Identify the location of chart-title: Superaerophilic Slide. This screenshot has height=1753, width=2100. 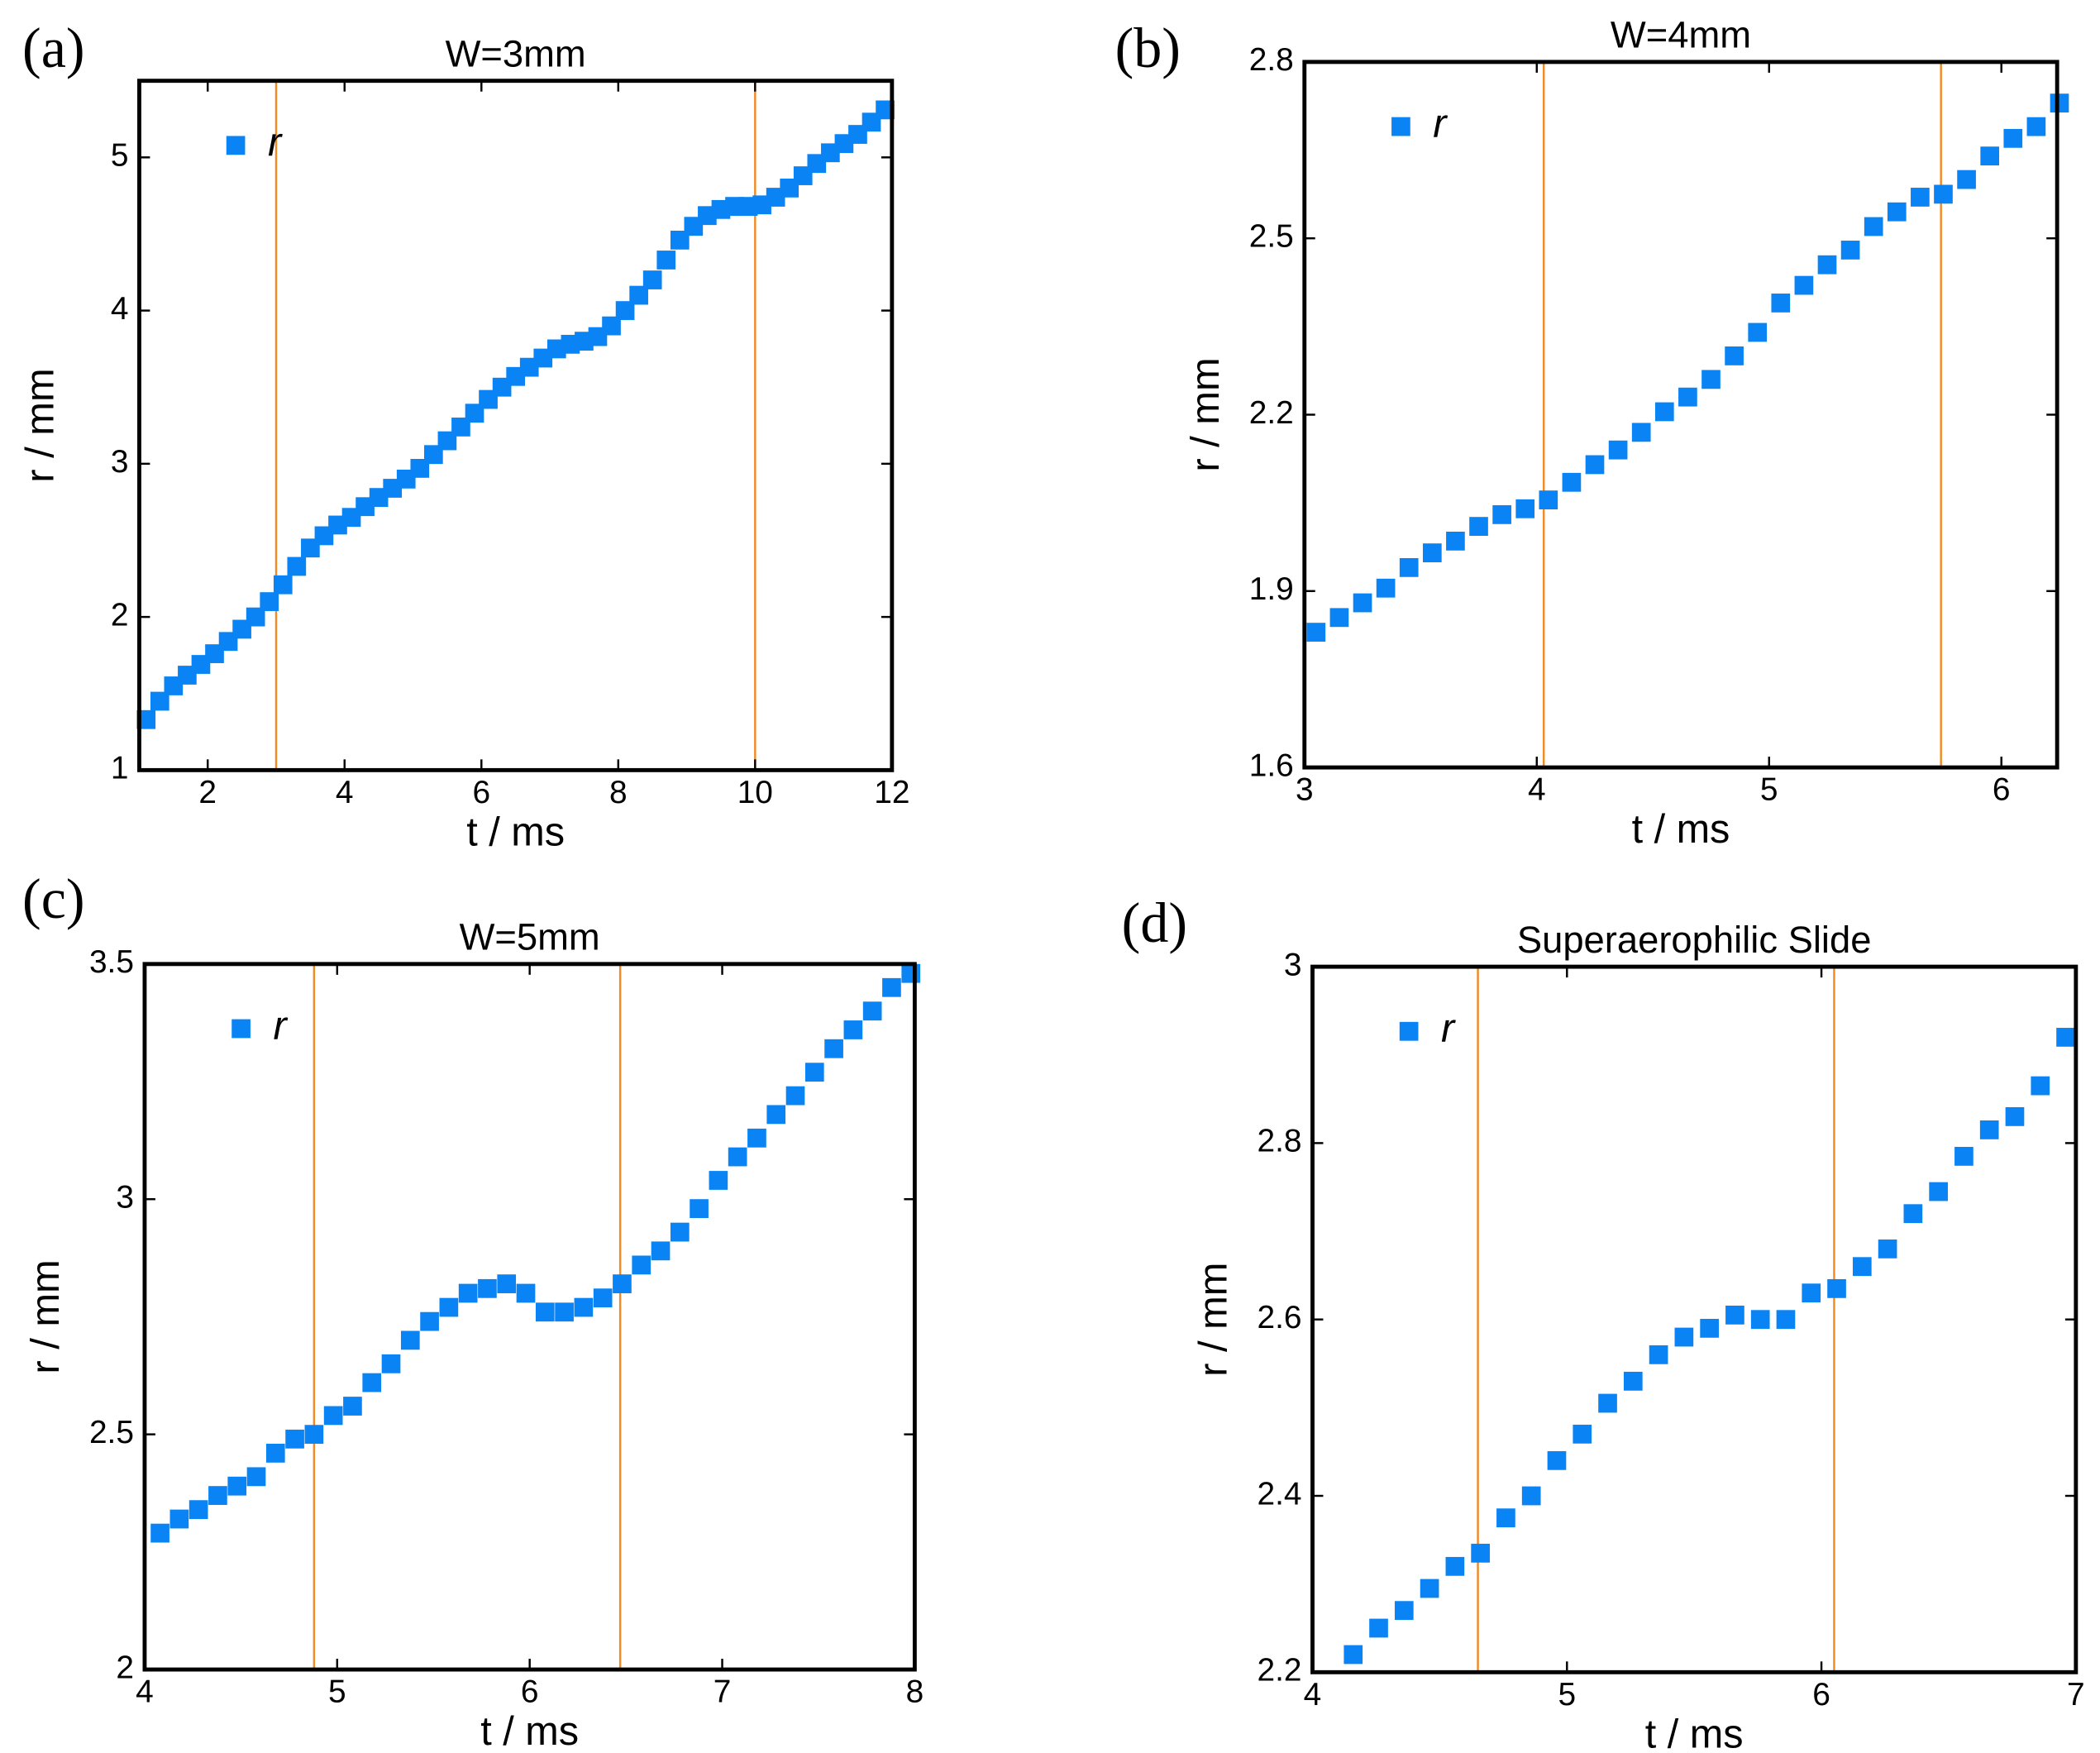
(1694, 940).